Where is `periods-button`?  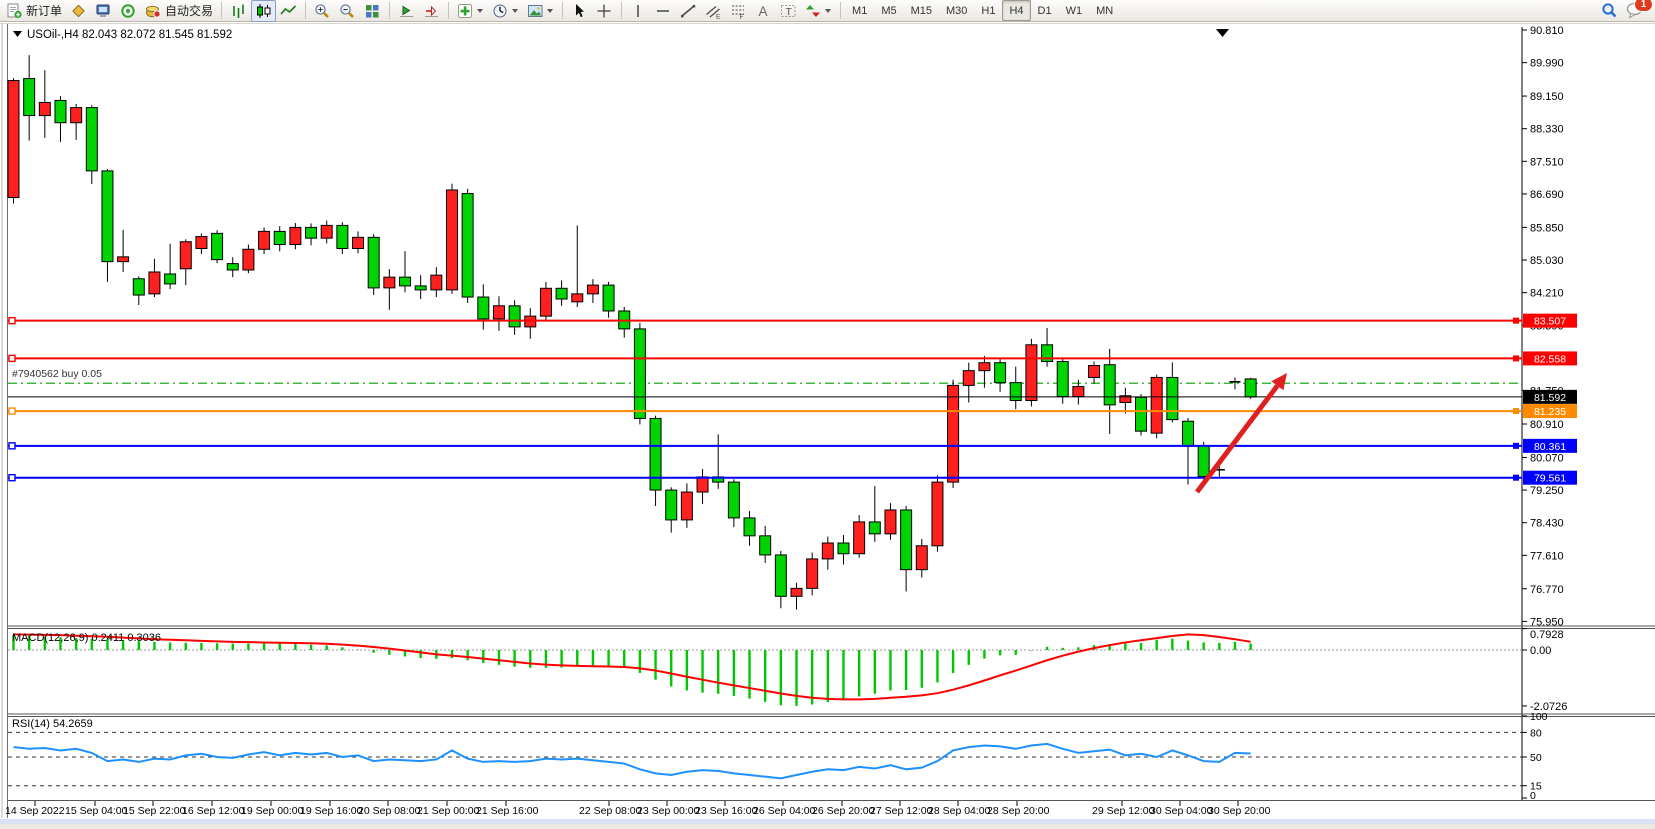 periods-button is located at coordinates (505, 11).